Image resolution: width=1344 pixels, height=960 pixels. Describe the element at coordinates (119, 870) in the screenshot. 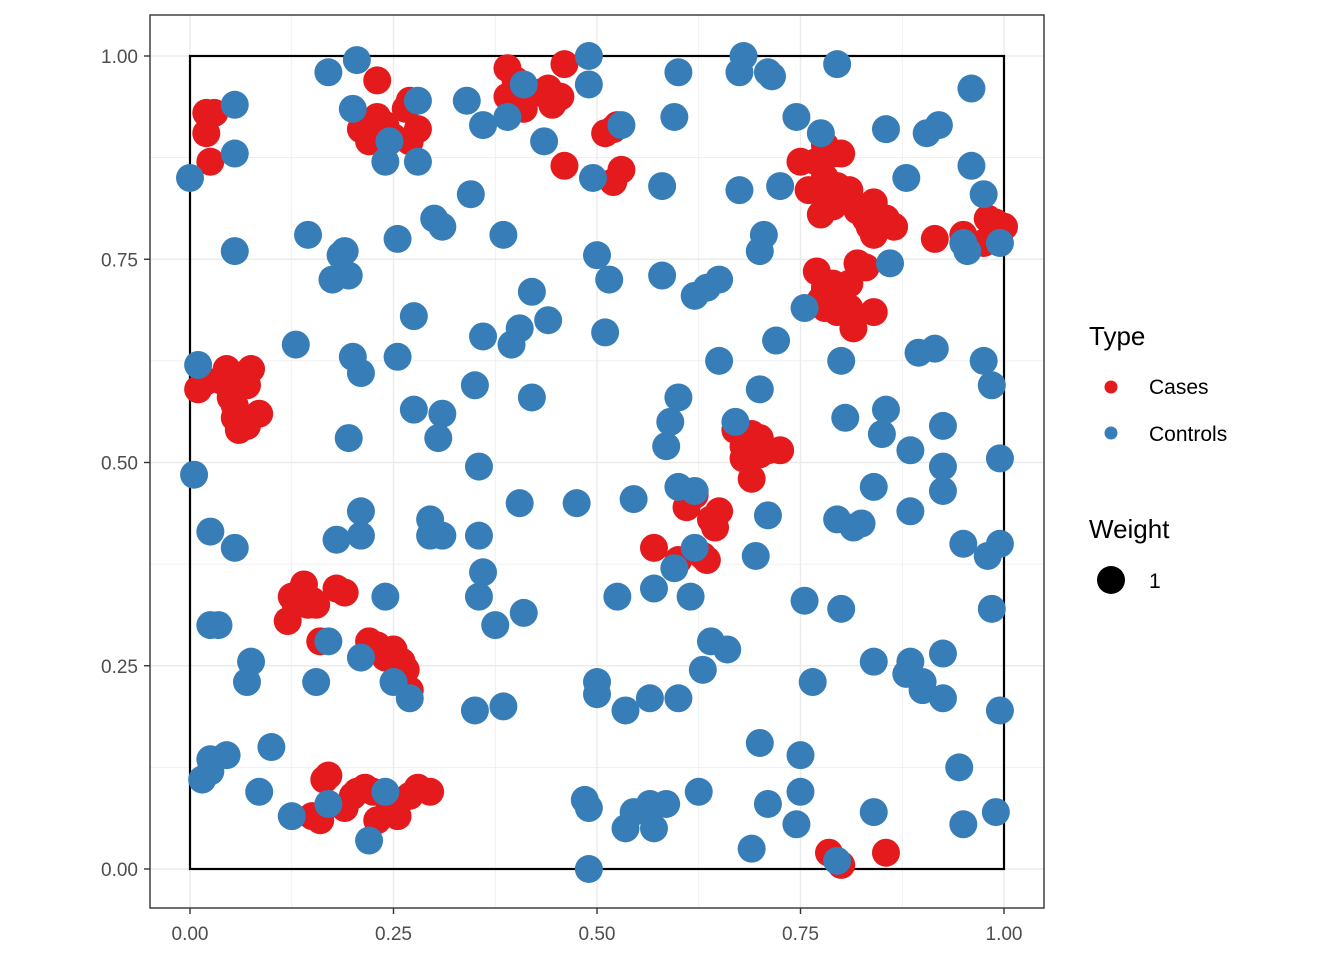

I see `y-tick-label: 0.00` at that location.